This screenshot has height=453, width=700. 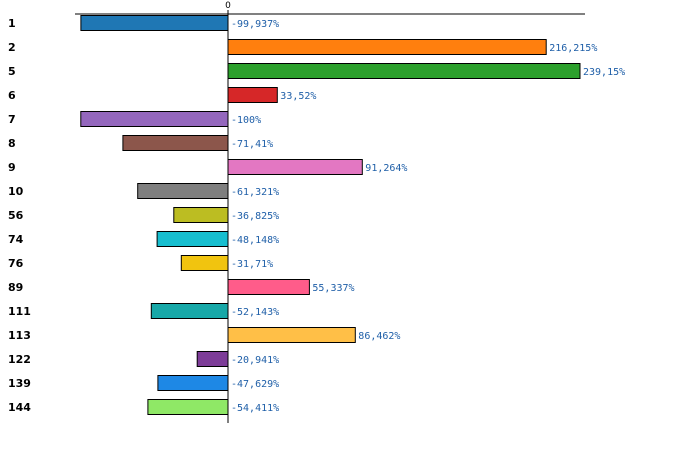 What do you see at coordinates (255, 192) in the screenshot?
I see `value-label-10: -61,321%` at bounding box center [255, 192].